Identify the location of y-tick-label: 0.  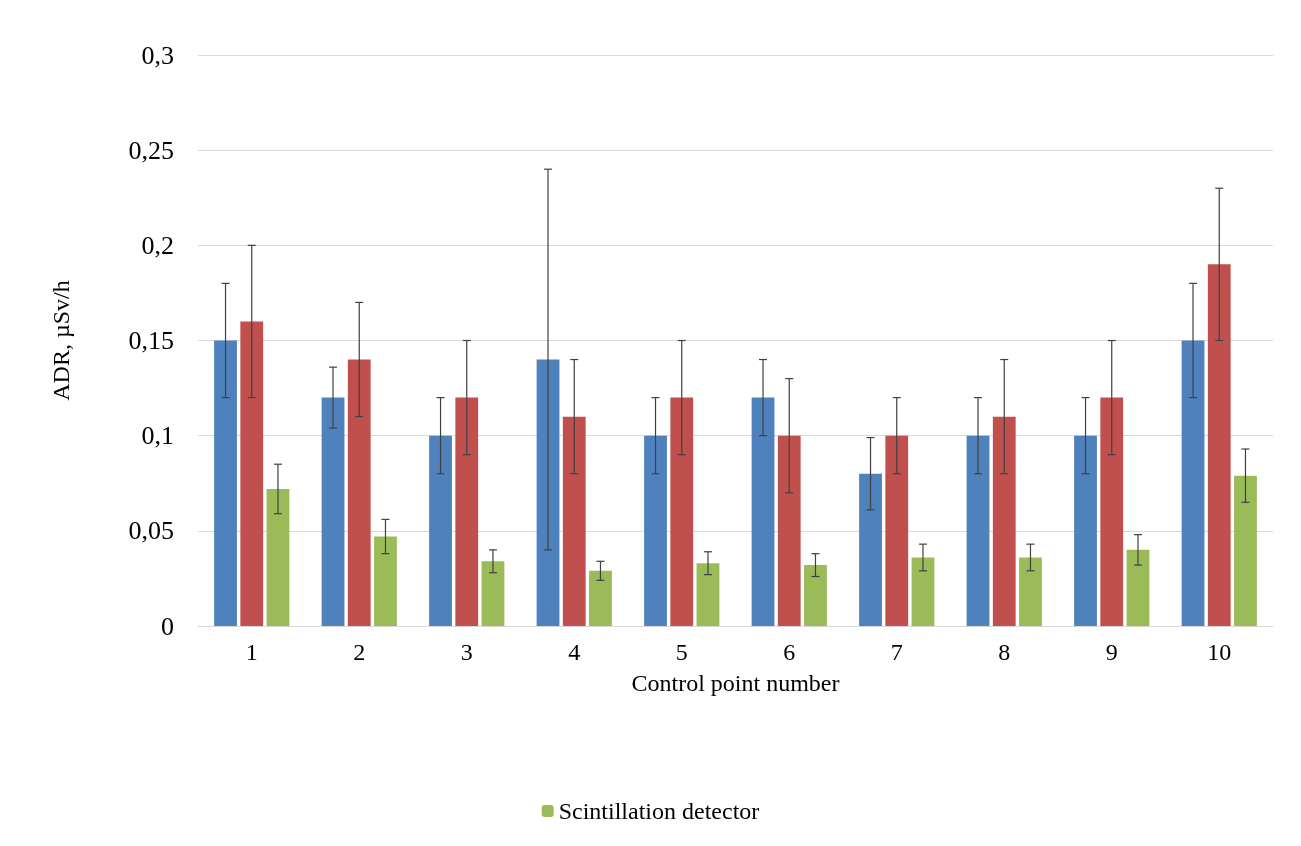
(167, 626).